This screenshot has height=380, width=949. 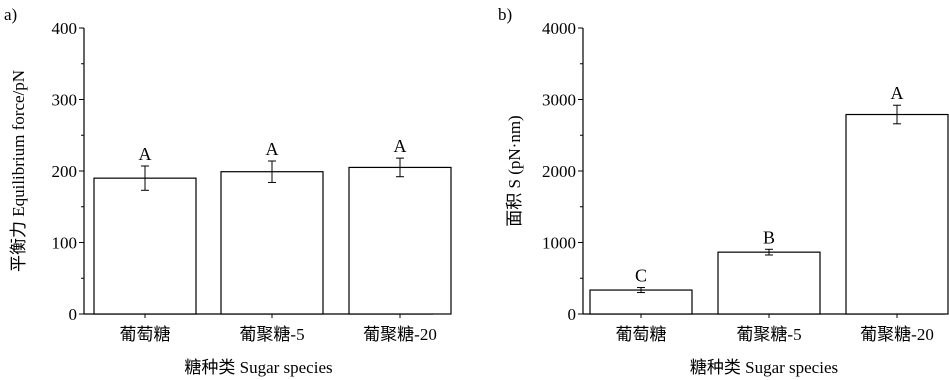 I want to click on panel-label: a), so click(x=10, y=14).